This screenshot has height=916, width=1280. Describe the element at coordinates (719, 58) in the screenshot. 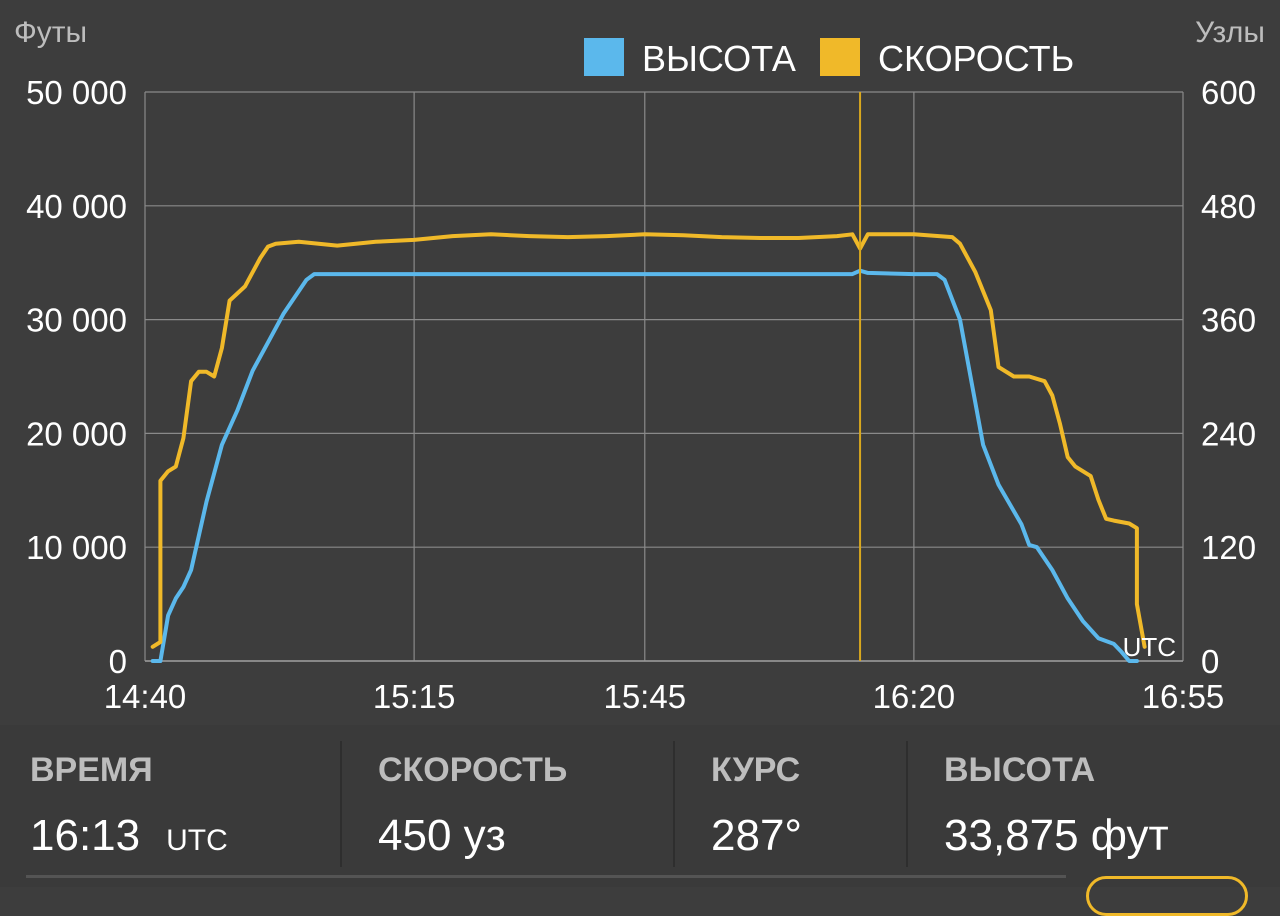

I see `legend-label-altitude: ВЫСОТА` at that location.